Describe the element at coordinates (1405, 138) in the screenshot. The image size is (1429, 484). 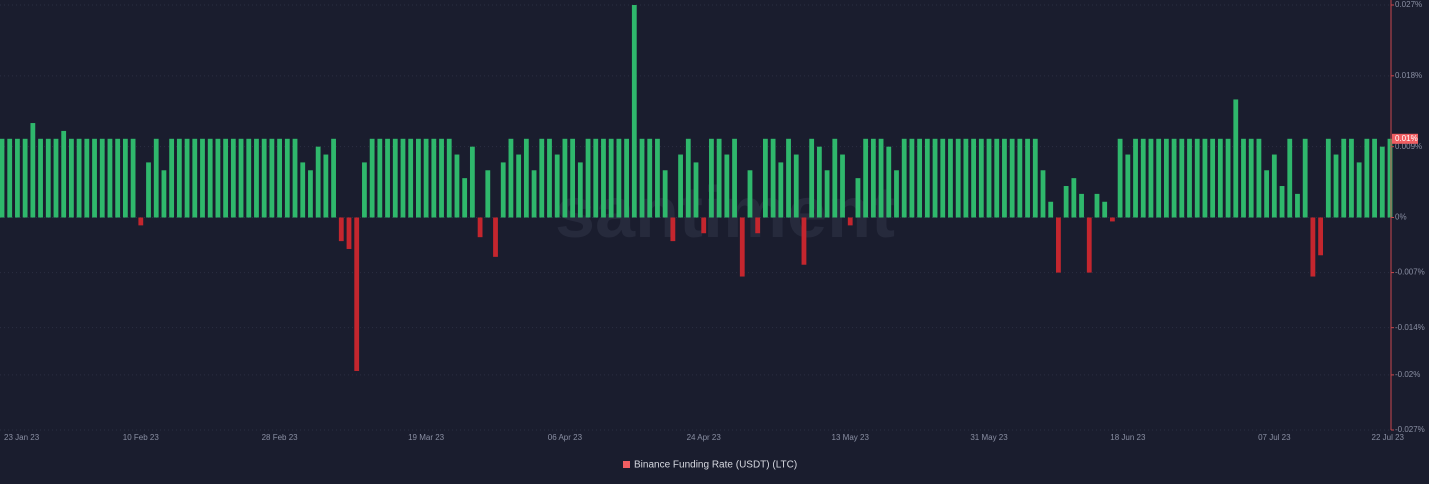
I see `current-value-box` at that location.